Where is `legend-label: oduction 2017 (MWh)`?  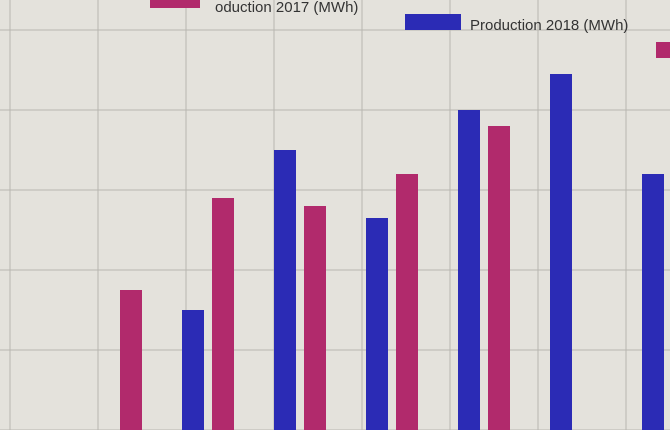
legend-label: oduction 2017 (MWh) is located at coordinates (286, 8).